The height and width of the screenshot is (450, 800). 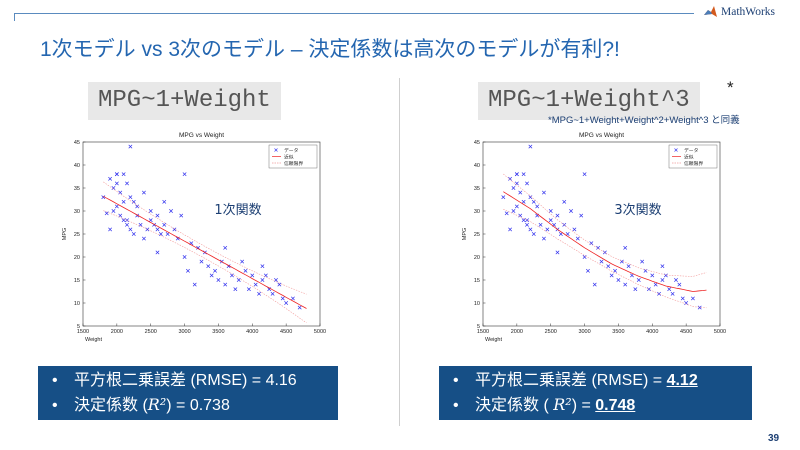 I want to click on left-rmse-text: 平方根二乗誤差 (RMSE) = 4.16, so click(x=185, y=380).